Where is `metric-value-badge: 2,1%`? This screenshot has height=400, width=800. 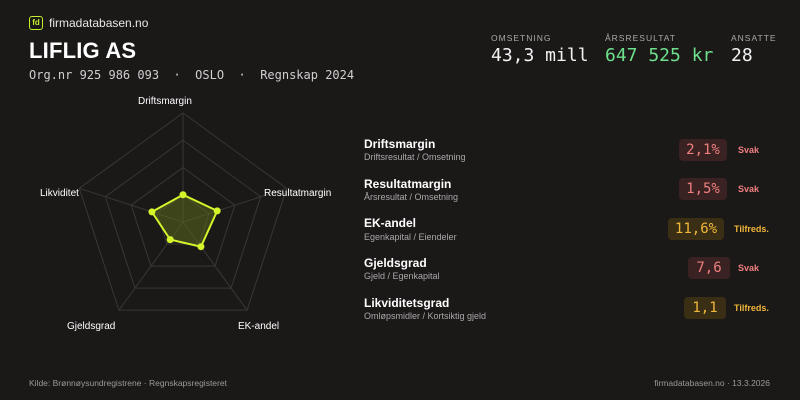 metric-value-badge: 2,1% is located at coordinates (703, 150).